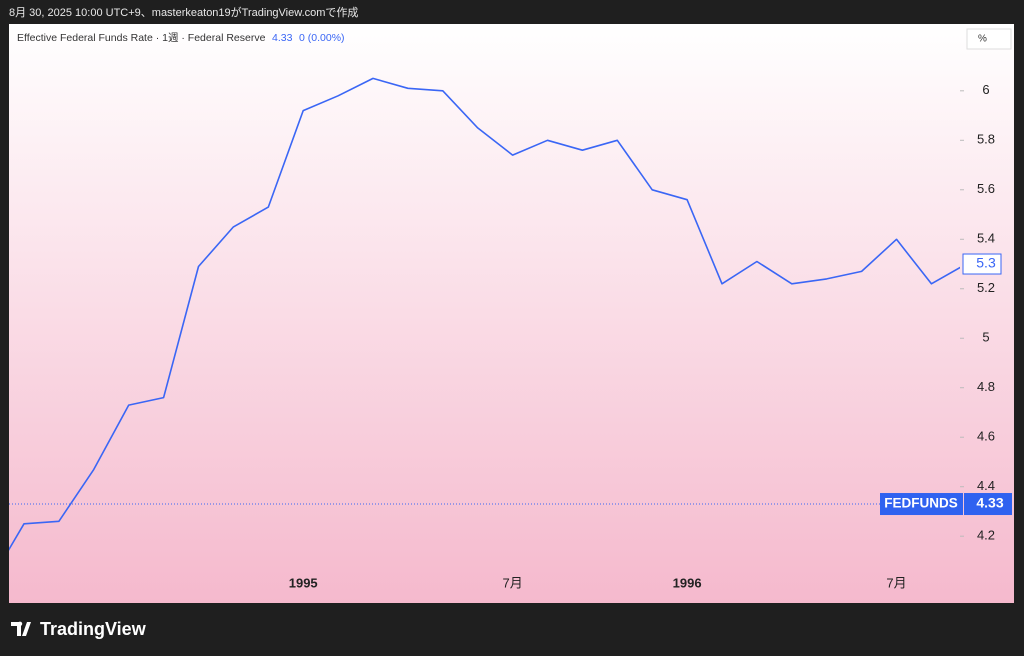  What do you see at coordinates (989, 39) in the screenshot?
I see `unit-box` at bounding box center [989, 39].